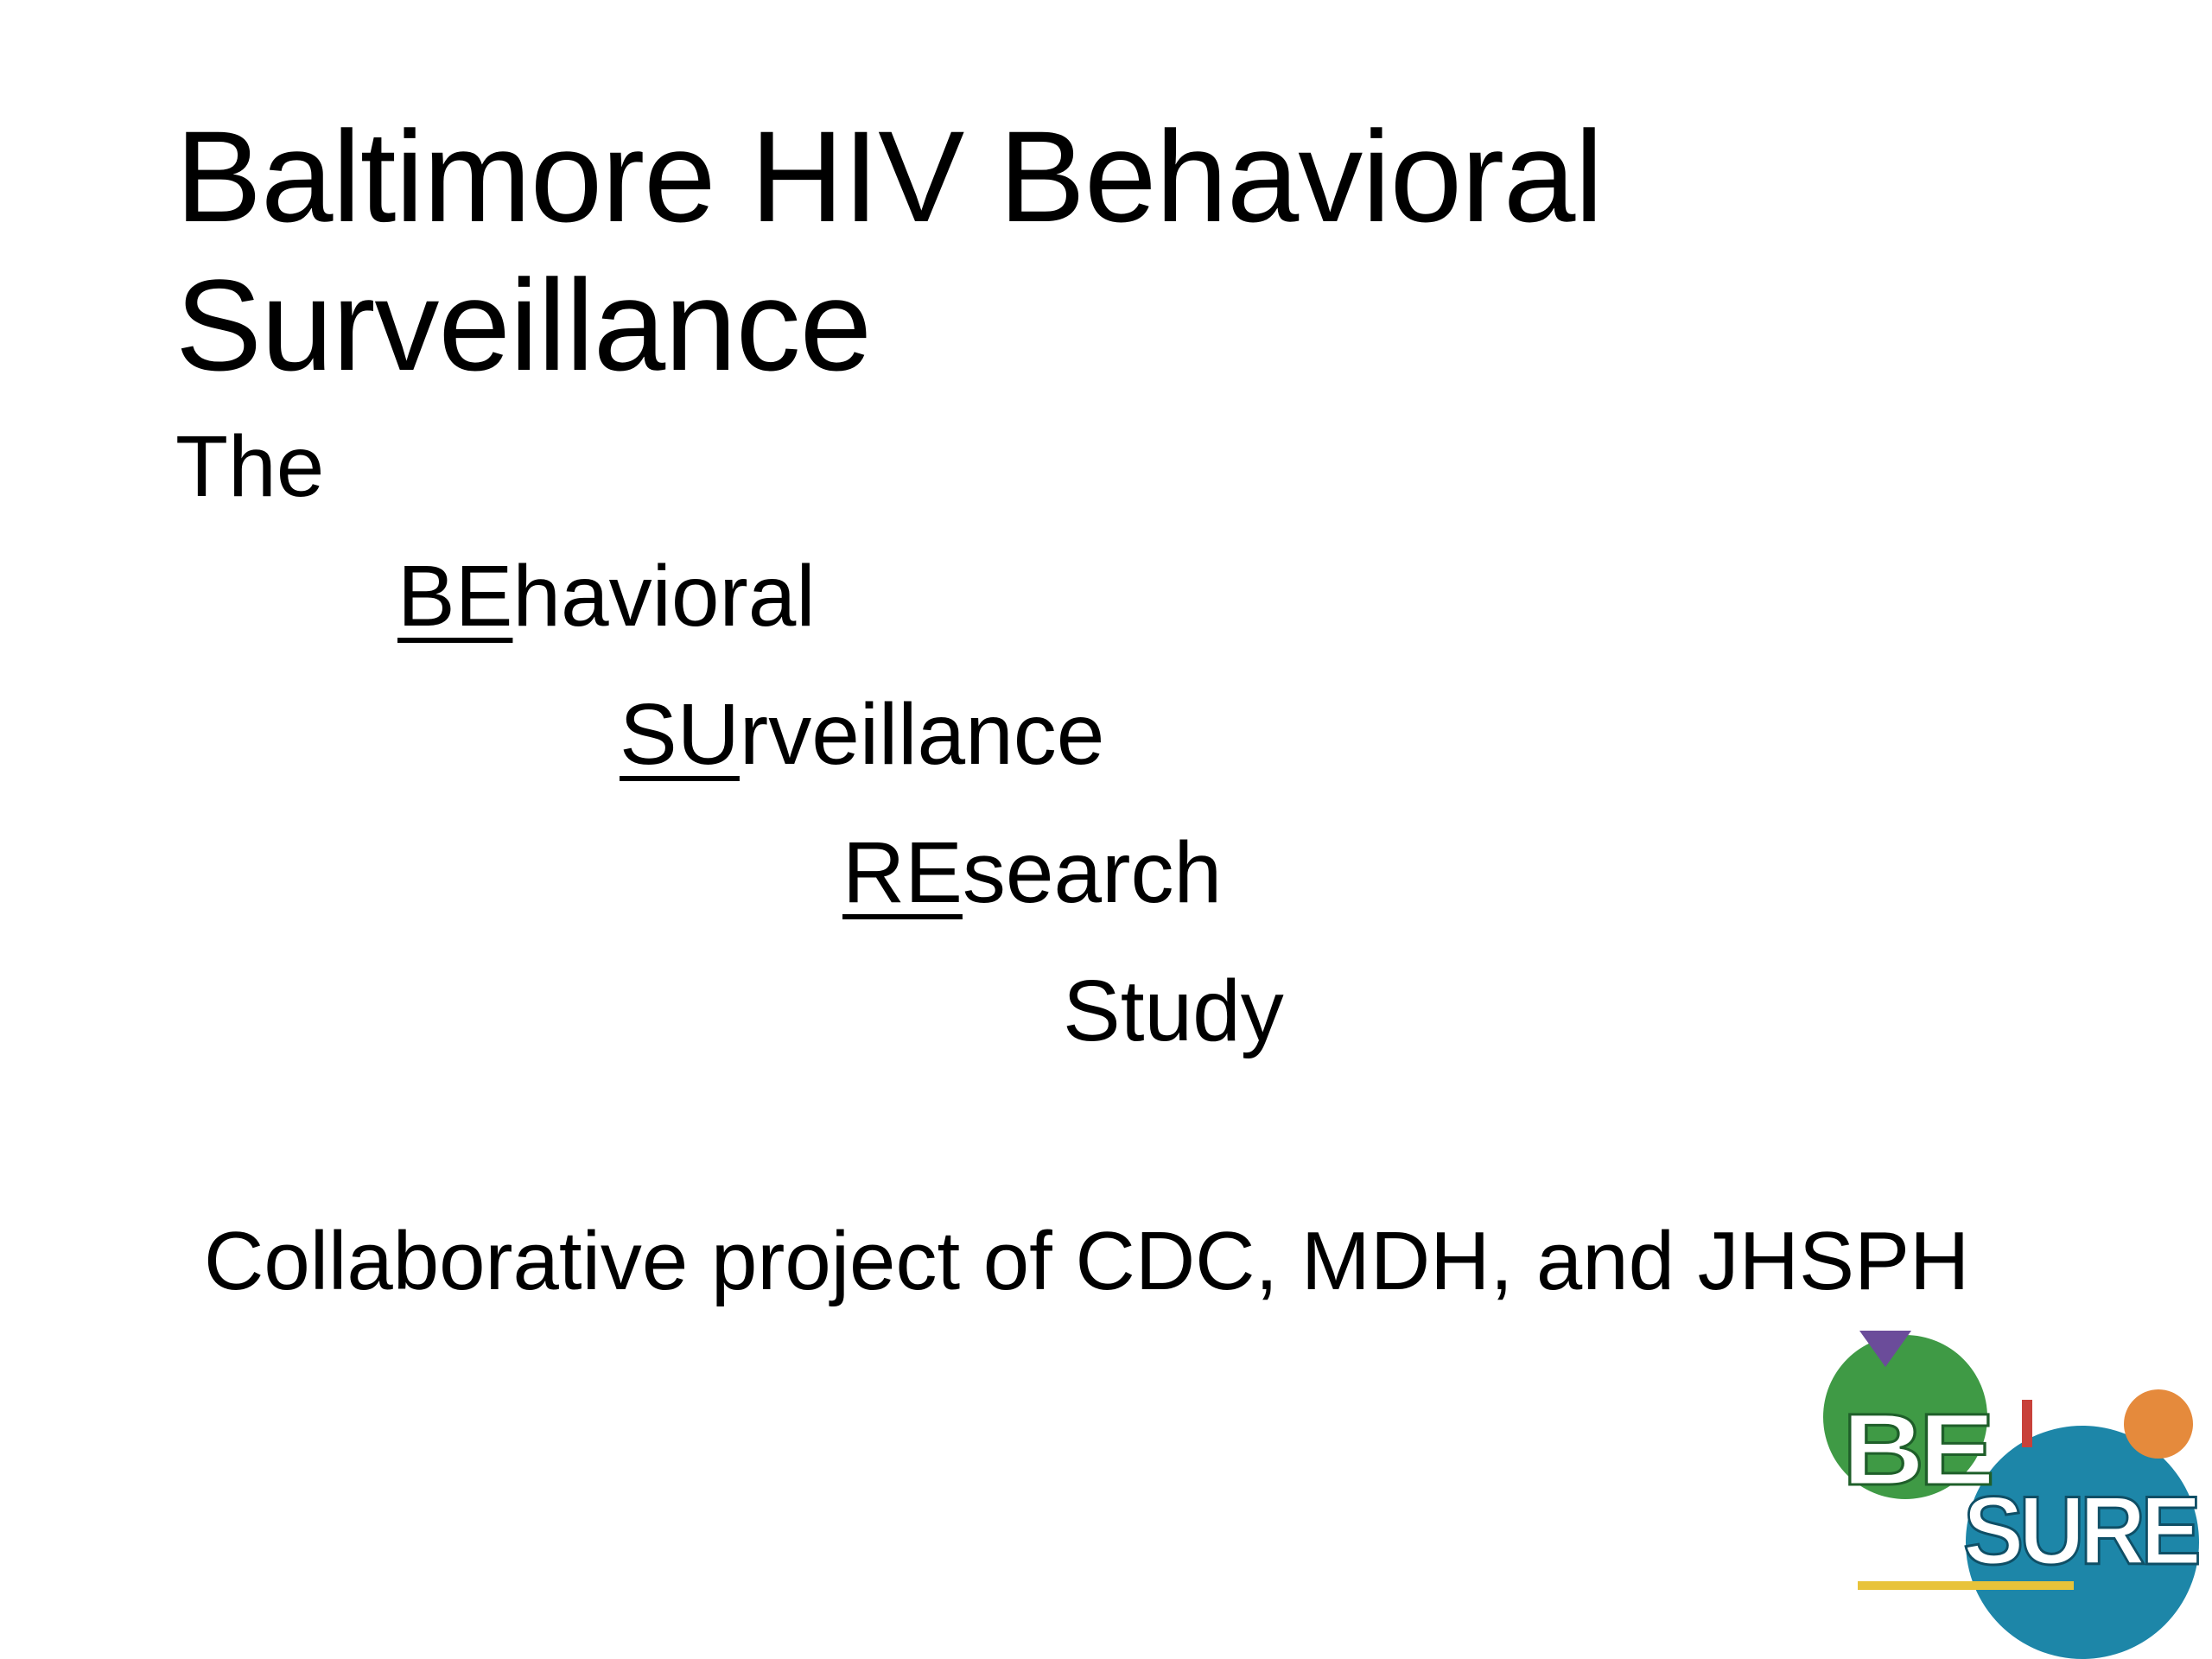 Image resolution: width=2212 pixels, height=1659 pixels. What do you see at coordinates (455, 596) in the screenshot?
I see `acronym-letters-be: BE` at bounding box center [455, 596].